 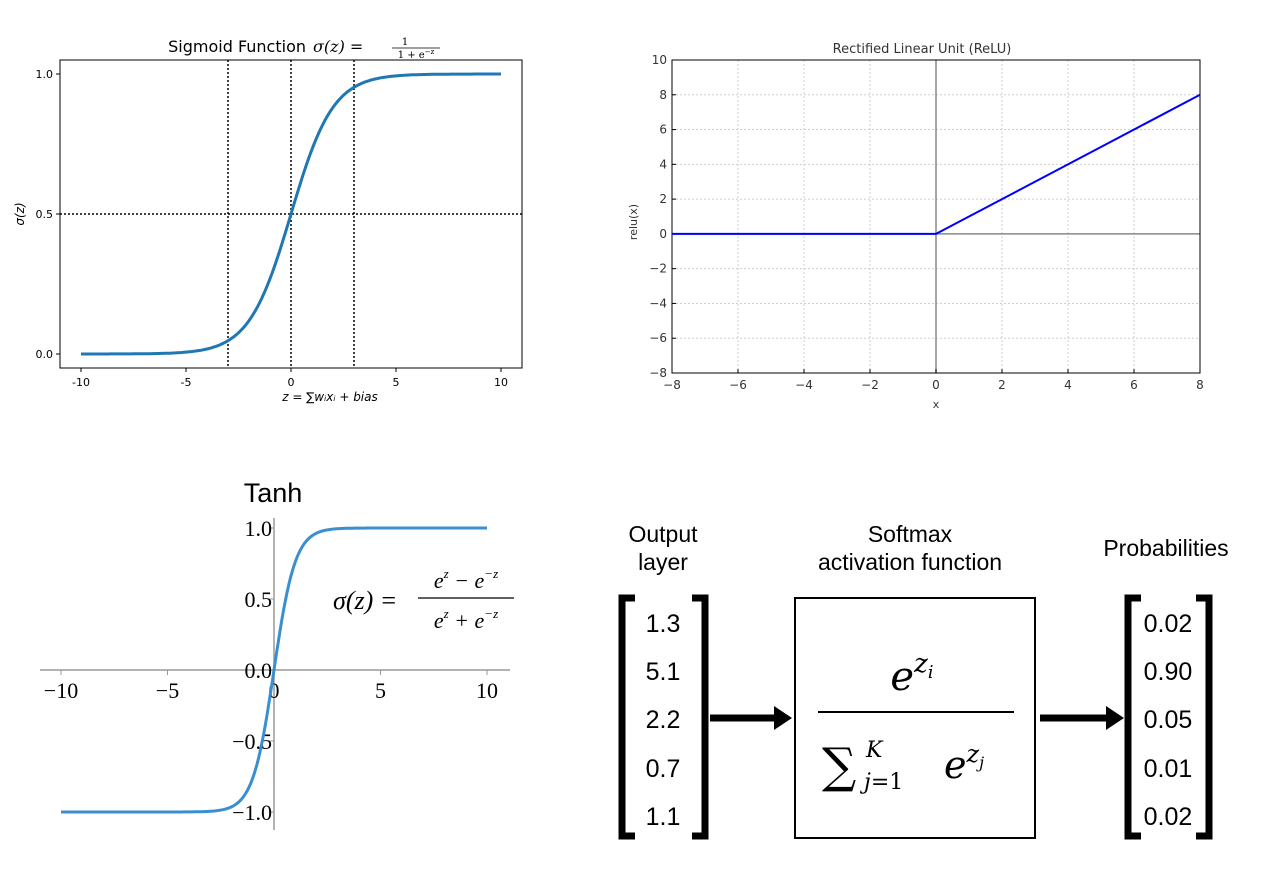 What do you see at coordinates (396, 382) in the screenshot?
I see `sigmoid-xtick-label: 5` at bounding box center [396, 382].